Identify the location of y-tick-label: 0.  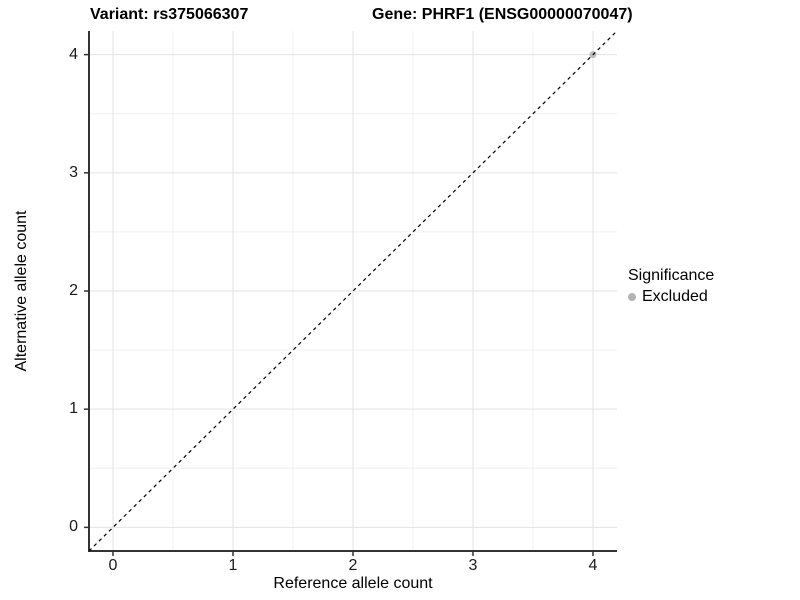
(73, 527).